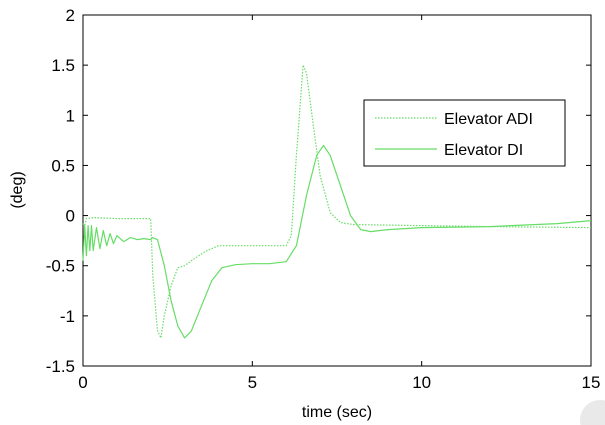 The height and width of the screenshot is (425, 605). Describe the element at coordinates (483, 150) in the screenshot. I see `legend-label-elevator-di: Elevator DI` at that location.